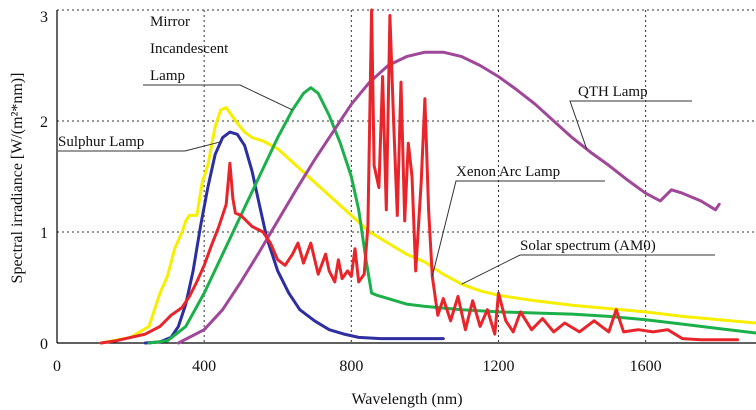 The height and width of the screenshot is (410, 756). Describe the element at coordinates (518, 228) in the screenshot. I see `leader-xenon-arc-lamp` at that location.